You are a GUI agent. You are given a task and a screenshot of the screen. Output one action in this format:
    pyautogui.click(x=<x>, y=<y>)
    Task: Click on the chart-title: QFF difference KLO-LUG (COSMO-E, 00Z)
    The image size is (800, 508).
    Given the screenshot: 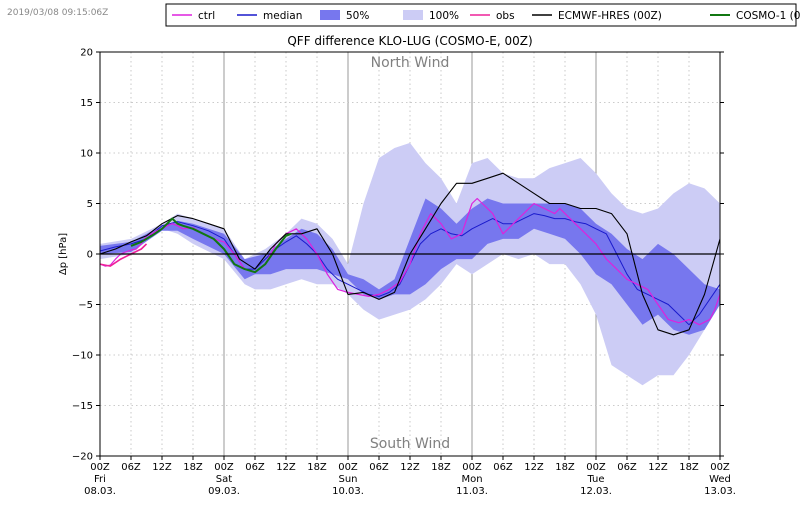 What is the action you would take?
    pyautogui.click(x=409, y=41)
    